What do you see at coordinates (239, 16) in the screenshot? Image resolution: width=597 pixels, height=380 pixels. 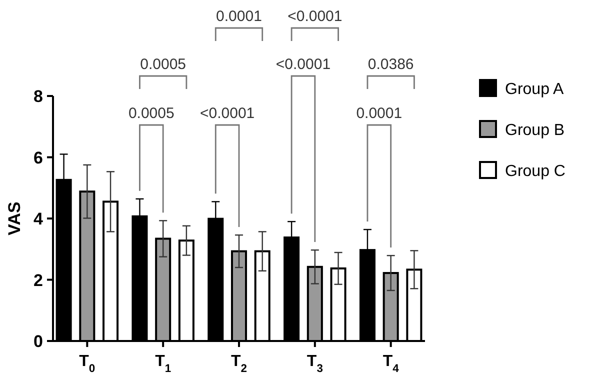 I see `text: 0.0001` at bounding box center [239, 16].